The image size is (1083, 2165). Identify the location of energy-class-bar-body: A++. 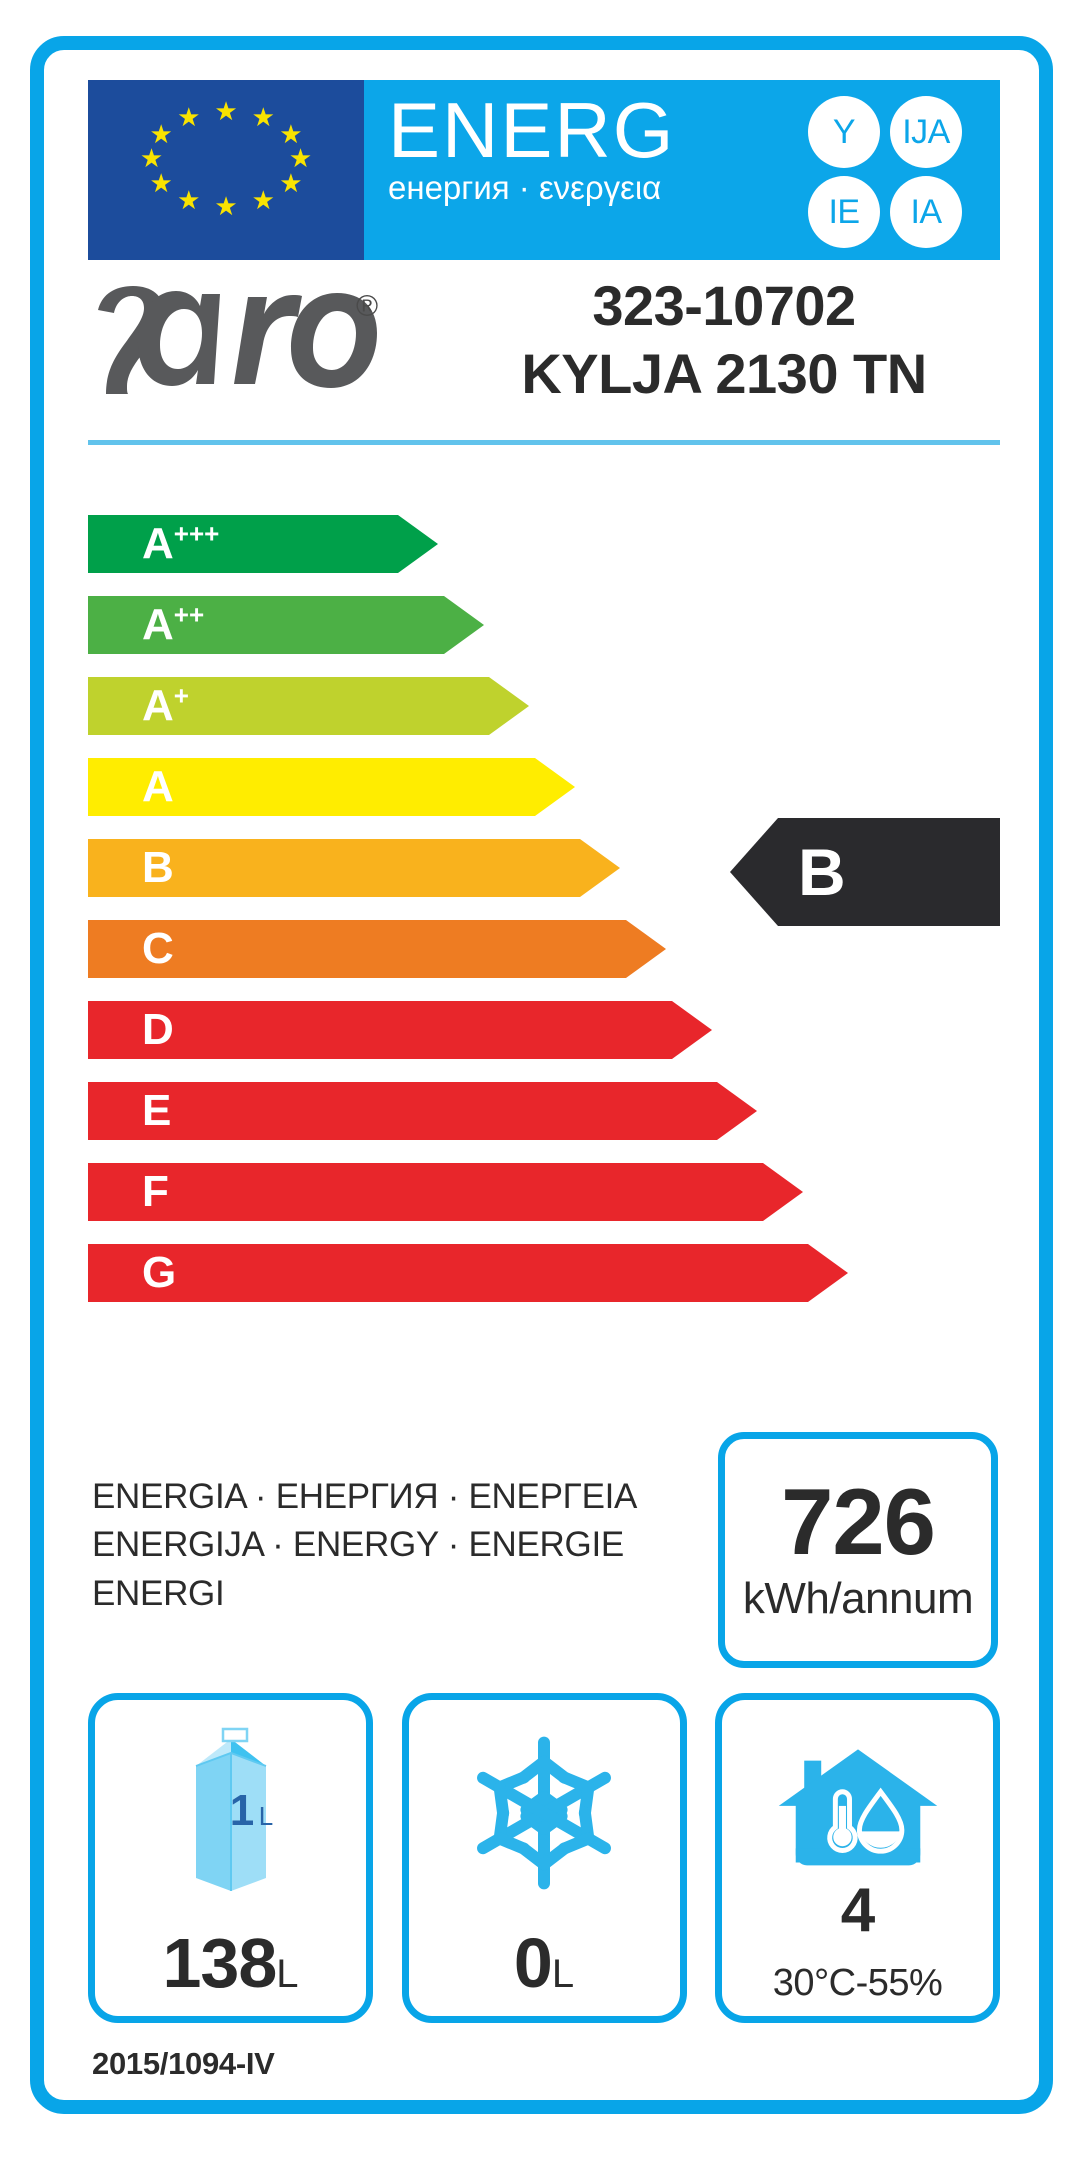
(266, 625).